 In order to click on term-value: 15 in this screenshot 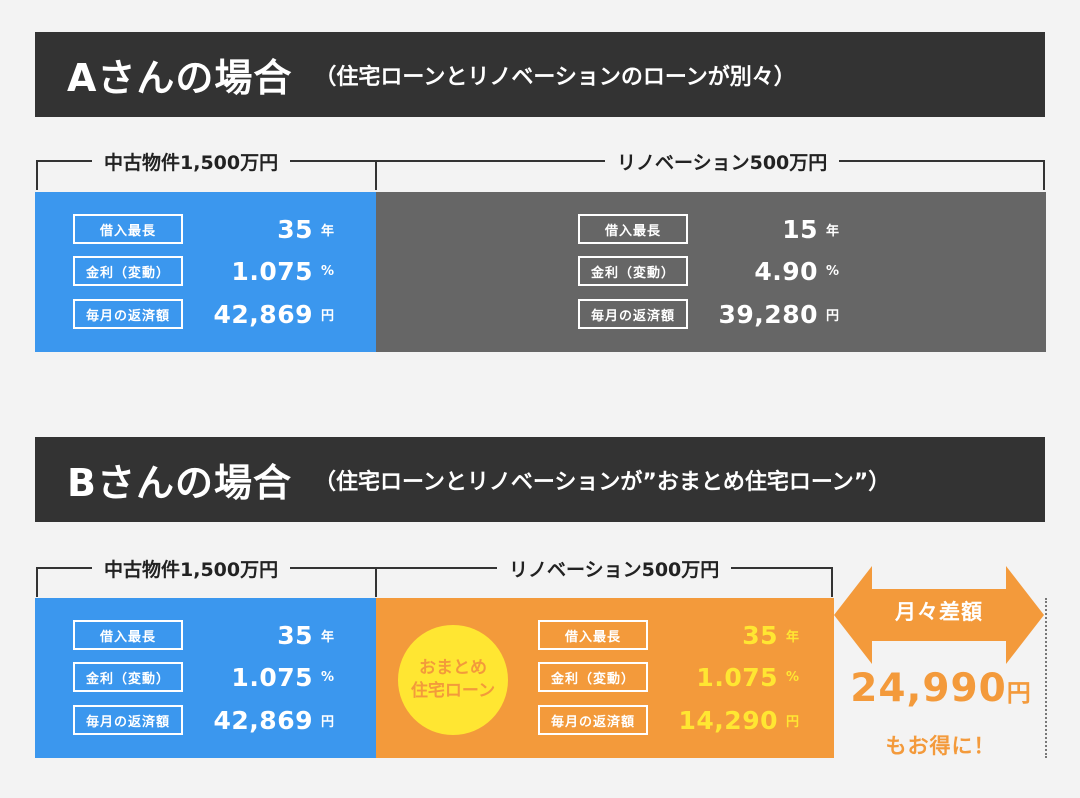, I will do `click(800, 229)`.